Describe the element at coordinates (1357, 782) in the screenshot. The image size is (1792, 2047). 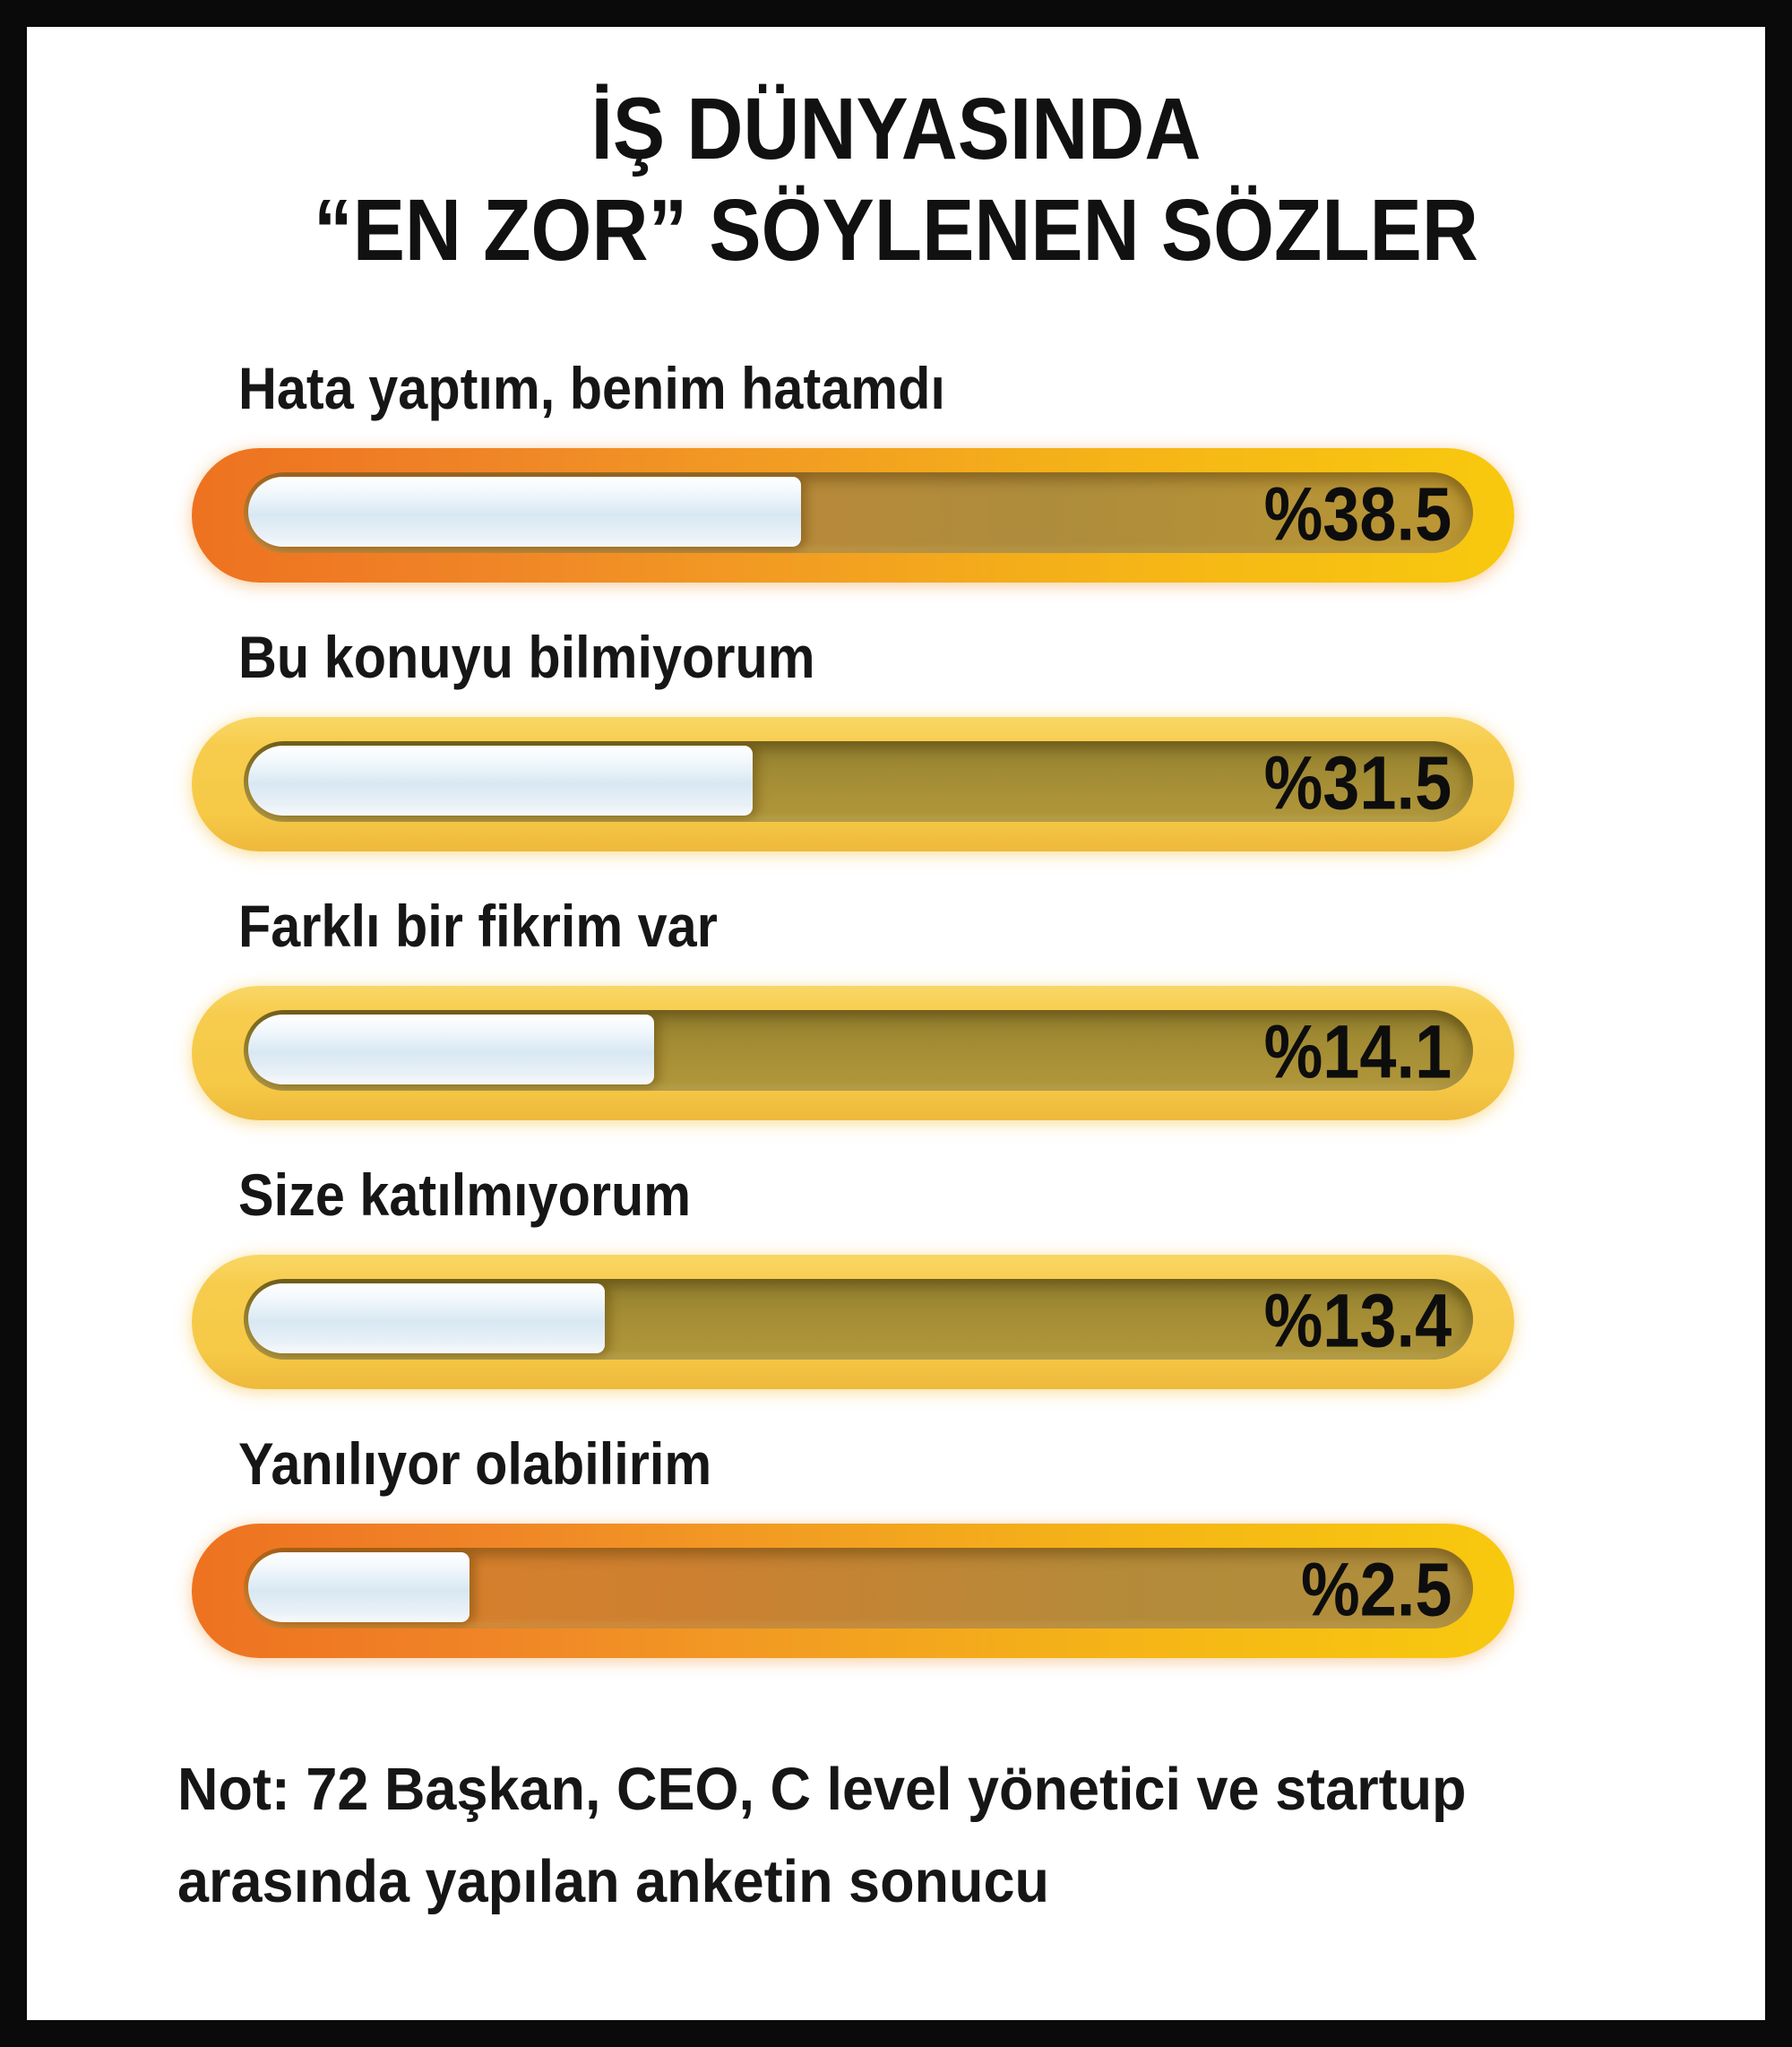
I see `bar-value: %31.5` at that location.